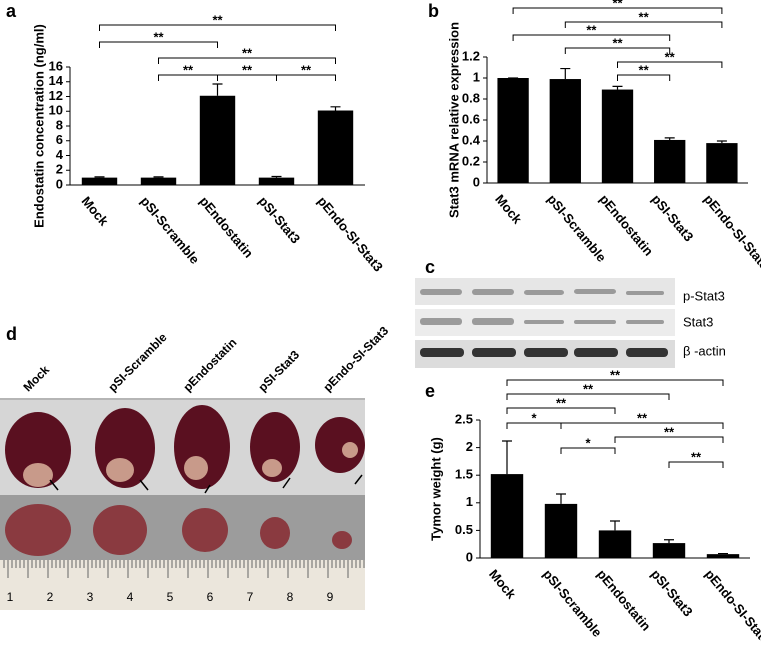 The image size is (761, 645). I want to click on lane-label: pEndo-SI-Stat3, so click(355, 358).